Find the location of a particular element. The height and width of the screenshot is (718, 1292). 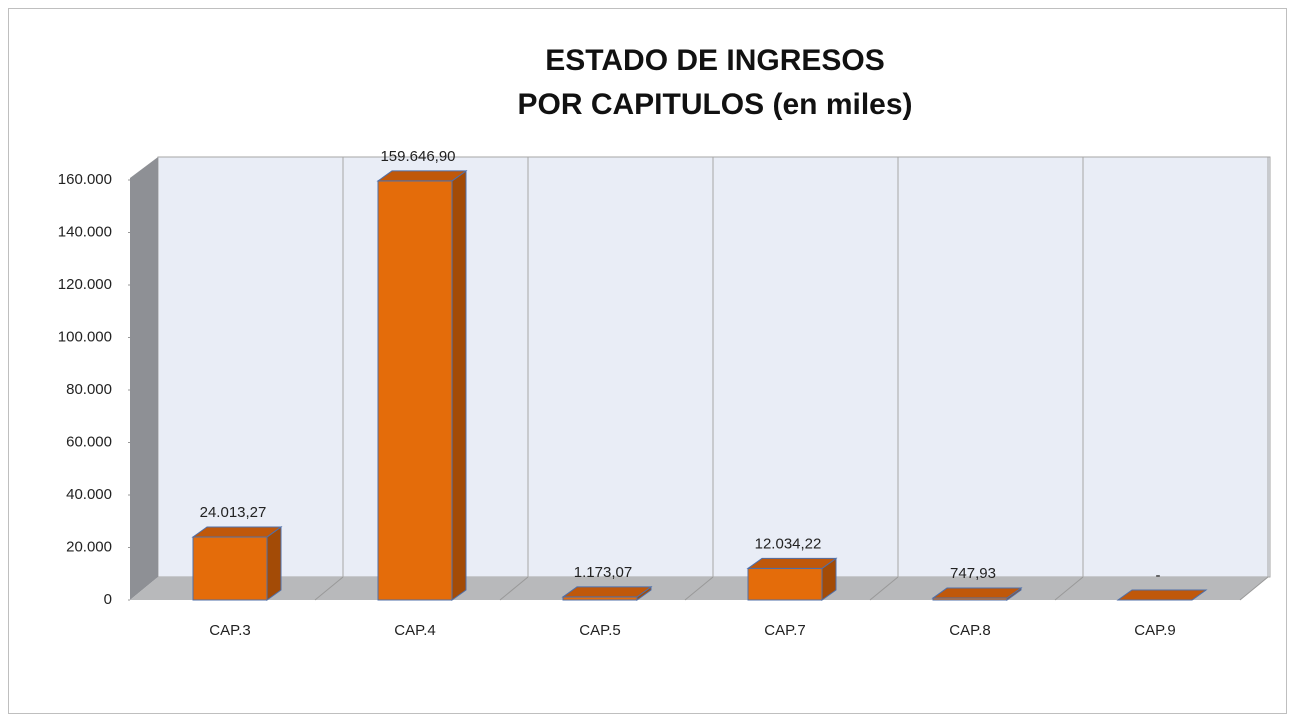

y-tick-label: 120.000 is located at coordinates (85, 284).